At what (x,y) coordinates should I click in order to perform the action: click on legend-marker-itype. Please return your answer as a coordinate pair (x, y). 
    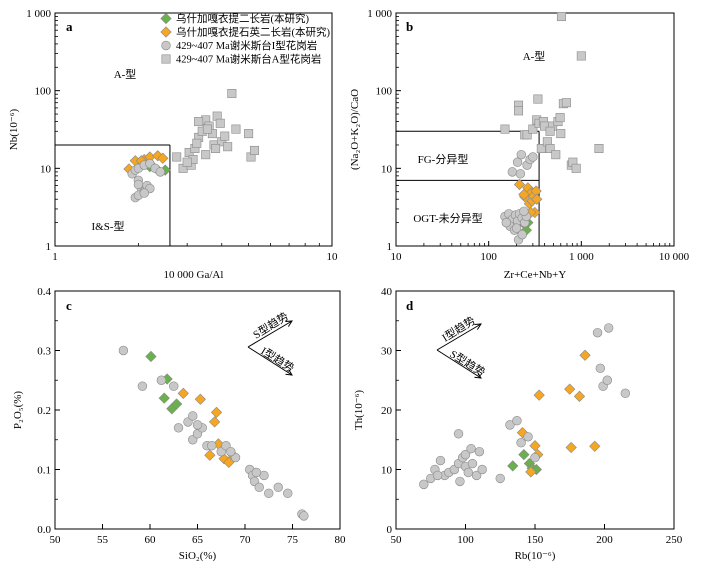
    Looking at the image, I should click on (166, 45).